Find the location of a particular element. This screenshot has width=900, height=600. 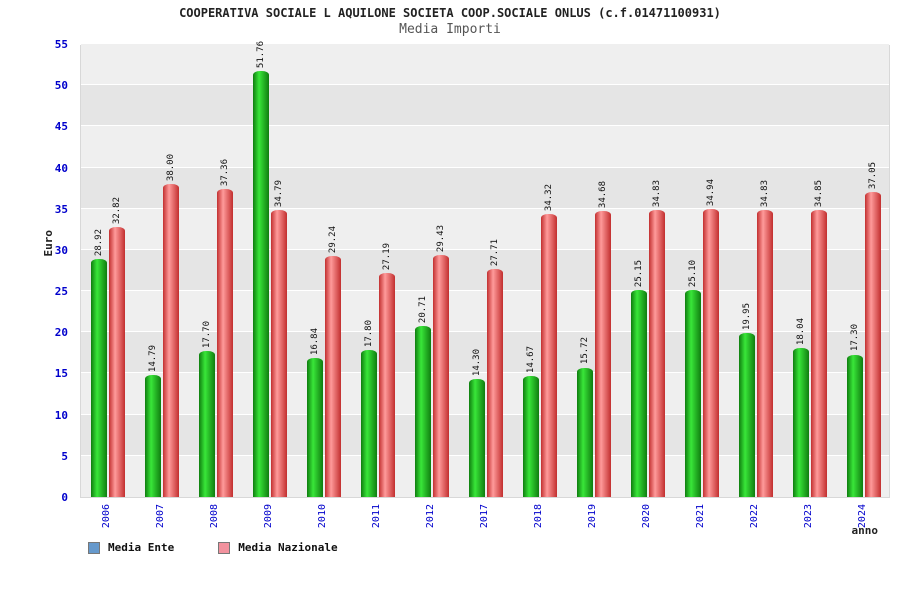

value-label-media-nazionale-2011: 27.19 is located at coordinates (387, 256).